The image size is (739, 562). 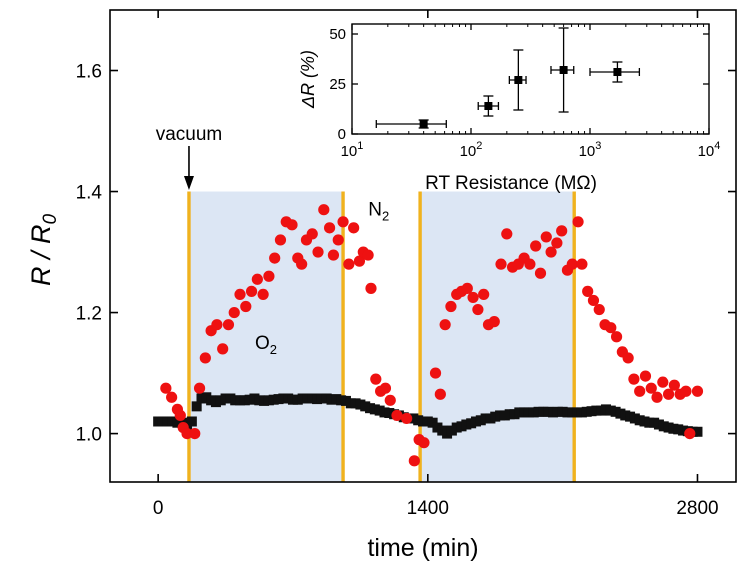 I want to click on inset-x-tick-base-1: 10, so click(x=349, y=151).